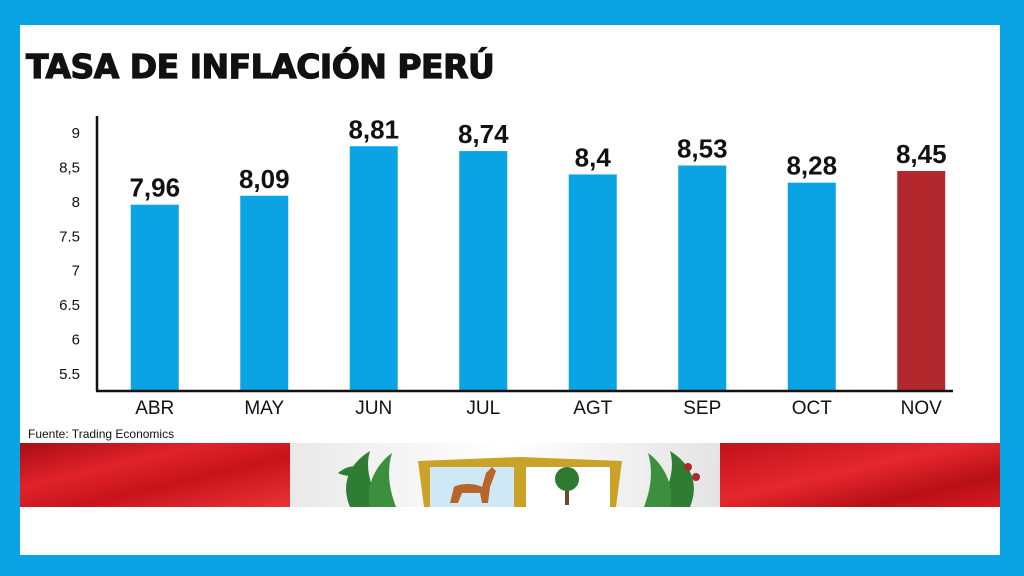 The image size is (1024, 576). Describe the element at coordinates (264, 408) in the screenshot. I see `x-tick-label-may: MAY` at that location.